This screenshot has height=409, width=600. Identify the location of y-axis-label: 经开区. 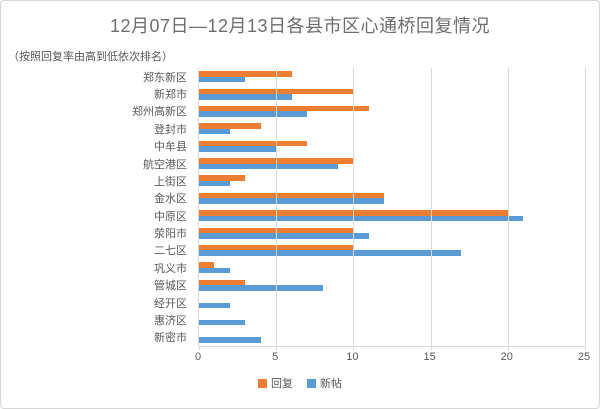
(170, 303).